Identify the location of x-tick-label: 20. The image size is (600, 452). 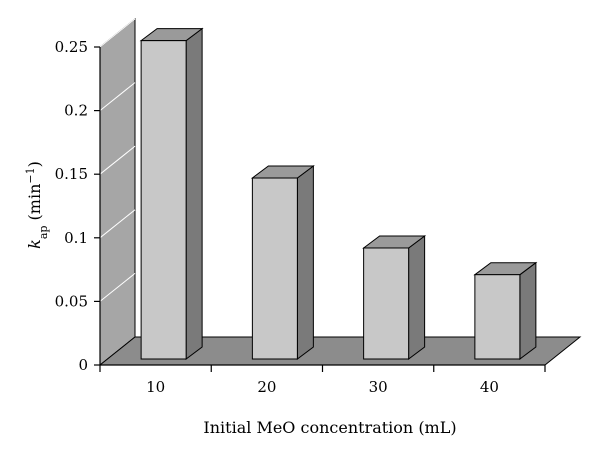
(266, 387).